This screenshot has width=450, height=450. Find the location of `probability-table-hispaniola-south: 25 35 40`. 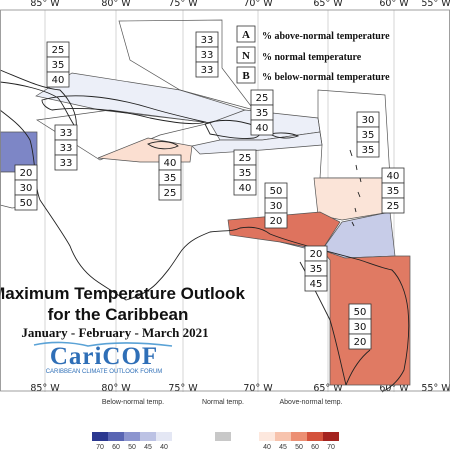

probability-table-hispaniola-south: 25 35 40 is located at coordinates (245, 172).